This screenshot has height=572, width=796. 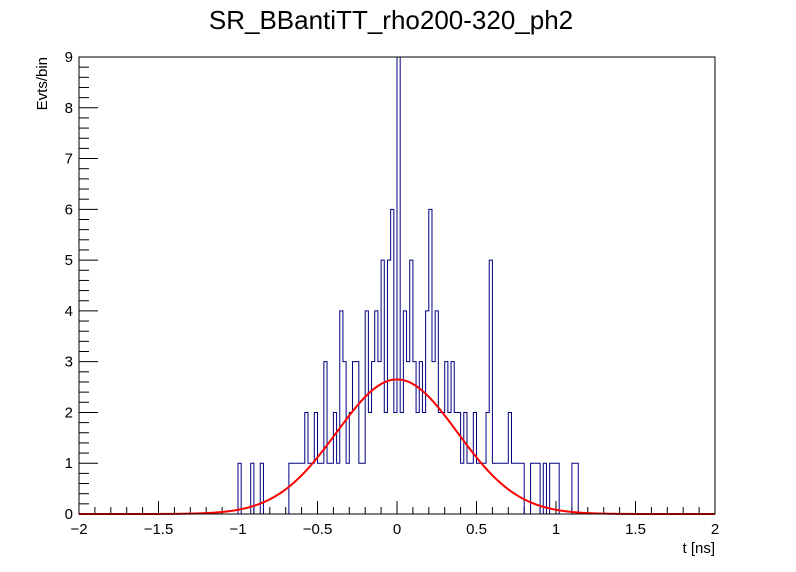 What do you see at coordinates (318, 529) in the screenshot?
I see `x-tick-label: −0.5` at bounding box center [318, 529].